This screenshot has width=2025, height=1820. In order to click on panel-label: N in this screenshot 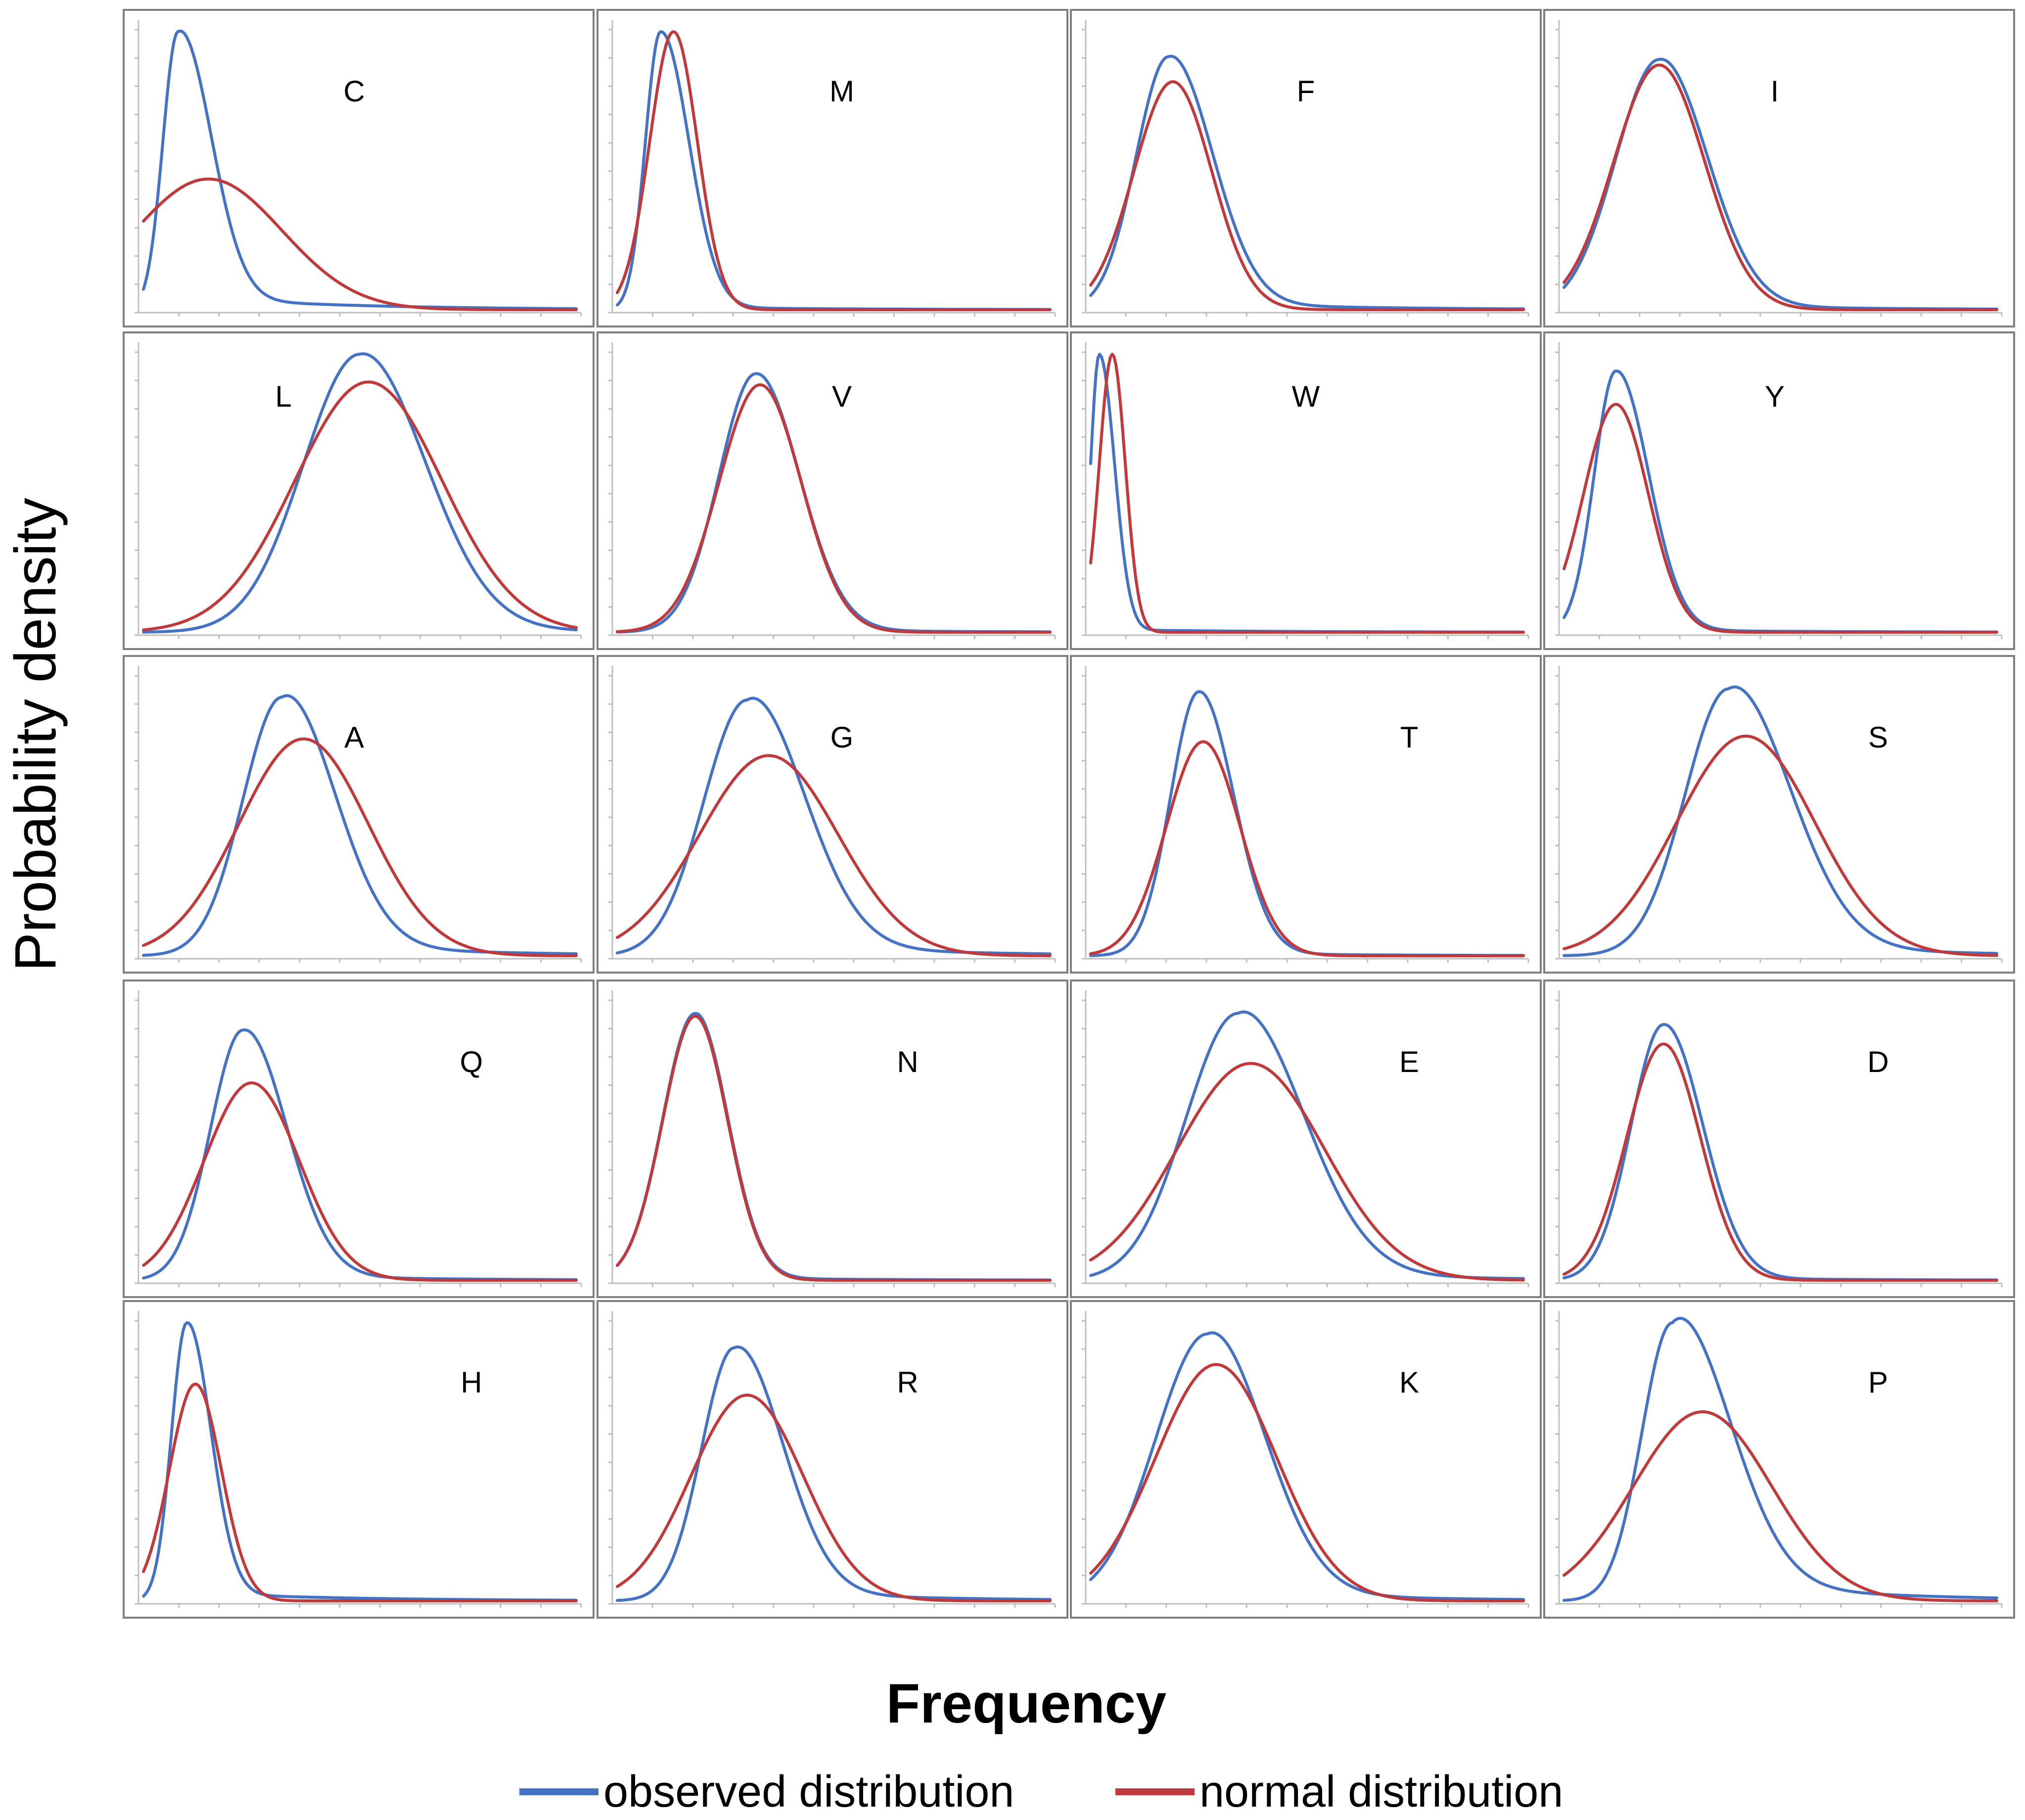, I will do `click(907, 1061)`.